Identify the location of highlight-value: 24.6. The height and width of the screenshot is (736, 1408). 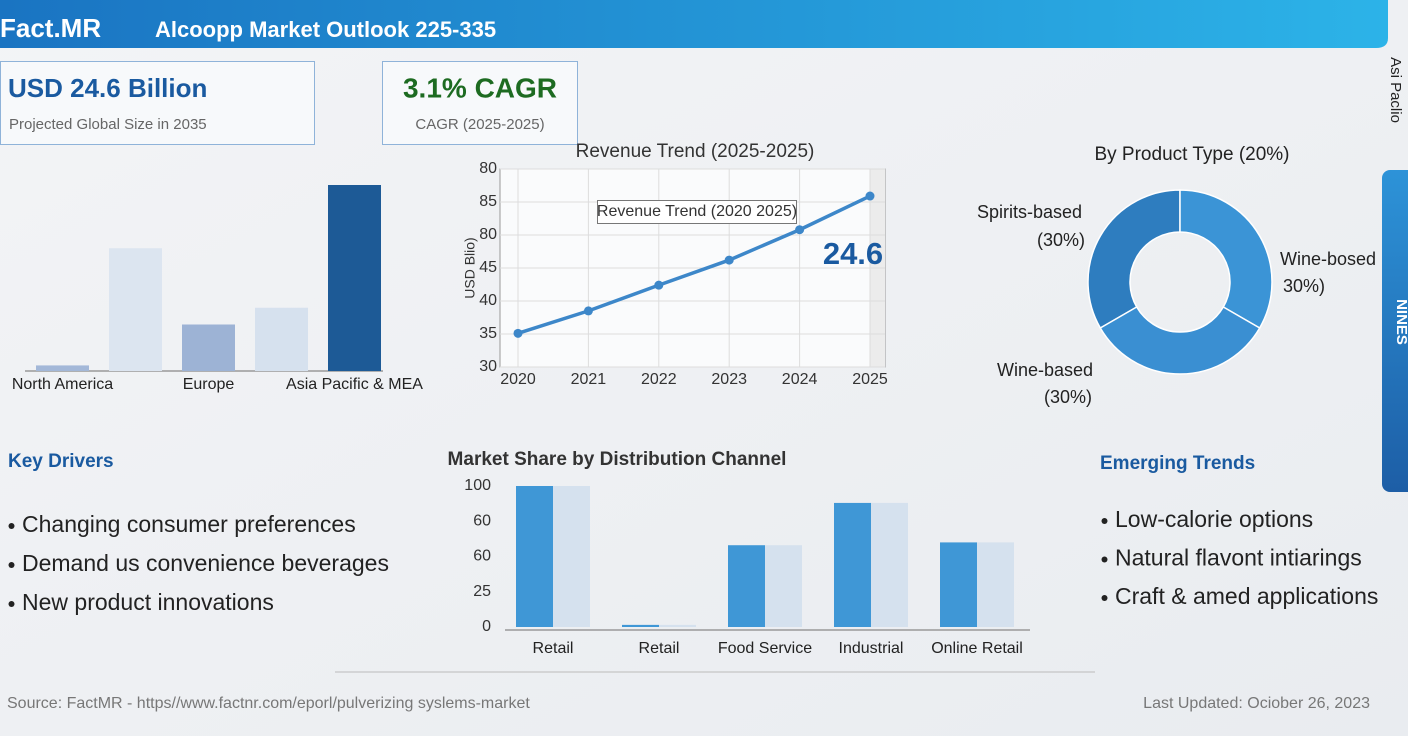
(853, 253).